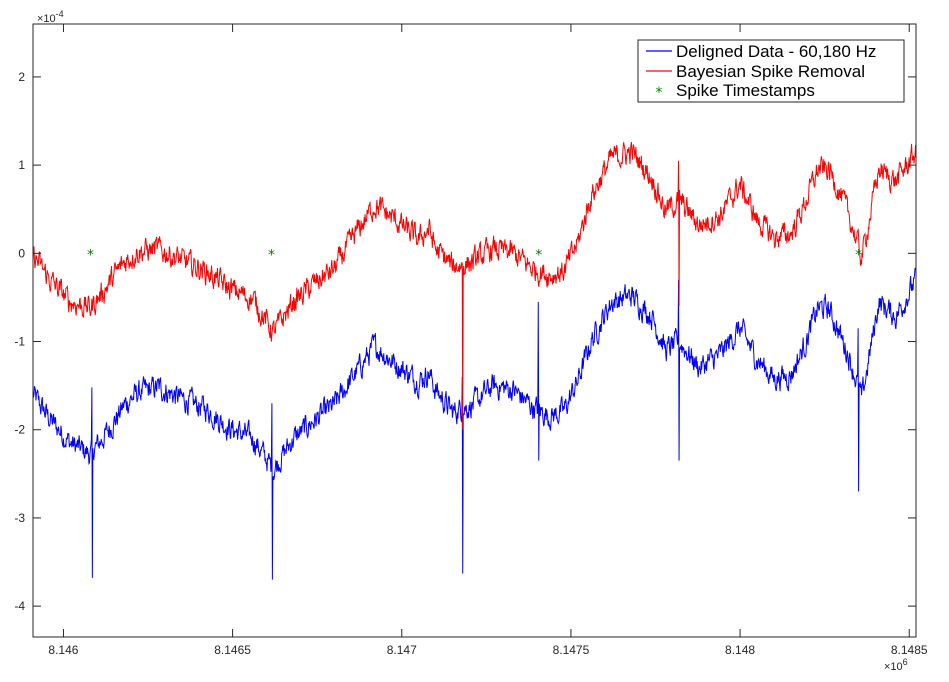 The image size is (949, 682). Describe the element at coordinates (19, 606) in the screenshot. I see `y-tick-label: -4` at that location.